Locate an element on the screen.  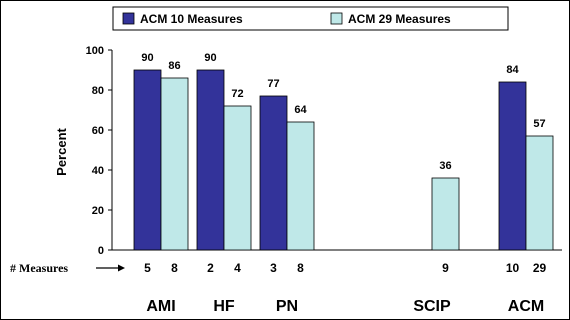
y-tick-label: 100 is located at coordinates (95, 51).